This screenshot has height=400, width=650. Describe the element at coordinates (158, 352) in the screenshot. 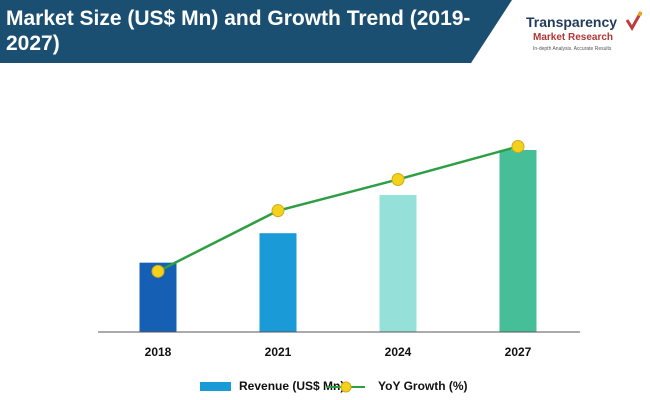

I see `x-tick-label-2018: 2018` at that location.